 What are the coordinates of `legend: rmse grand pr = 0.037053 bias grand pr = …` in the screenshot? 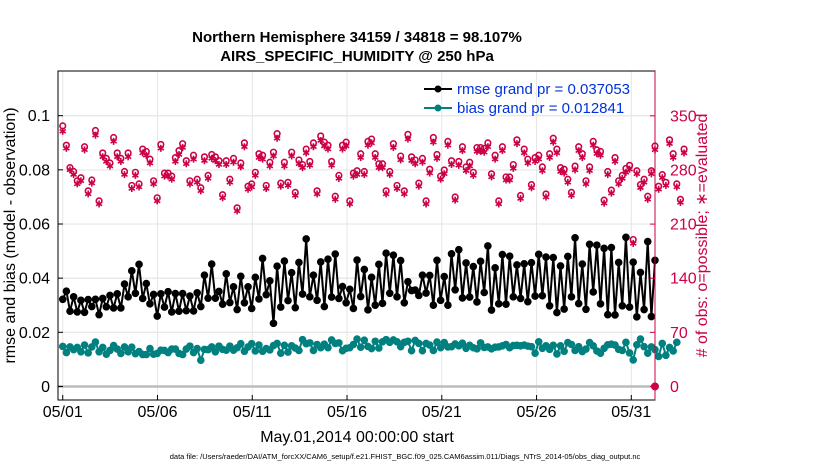 It's located at (527, 99).